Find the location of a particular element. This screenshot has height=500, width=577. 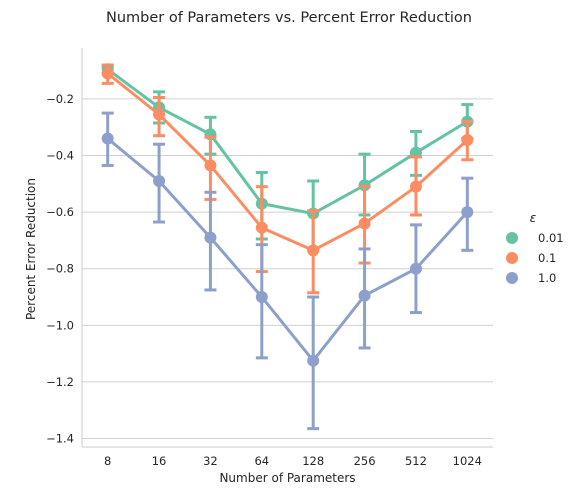

y-tick-label: −0.8 is located at coordinates (60, 269).